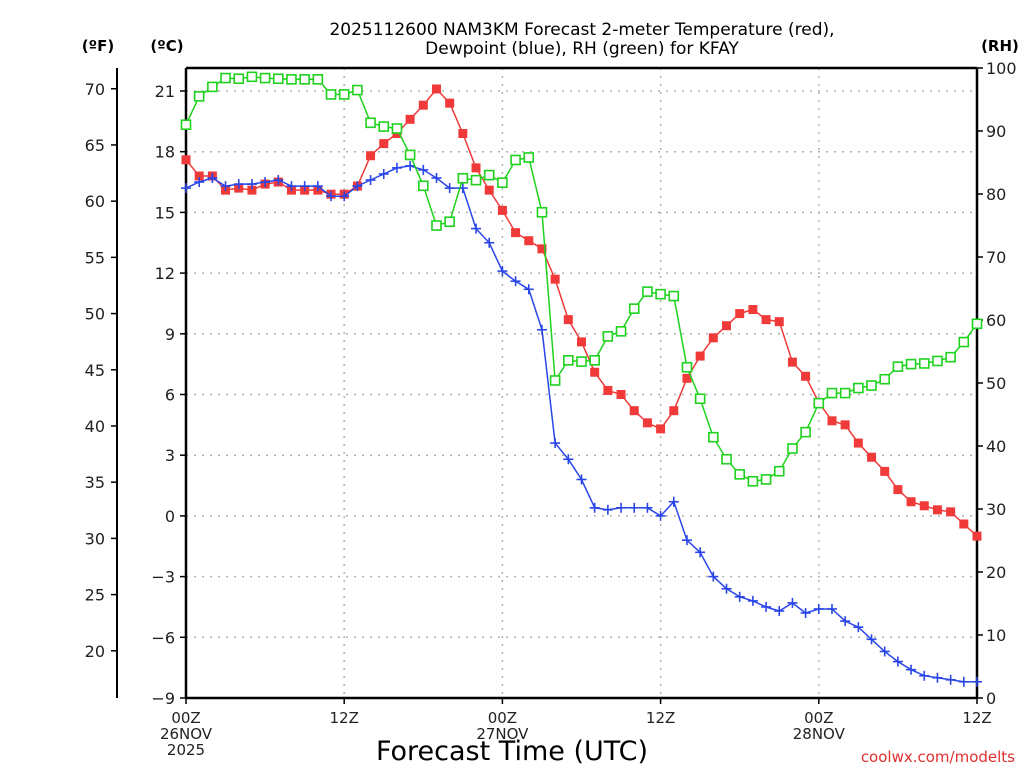 The width and height of the screenshot is (1024, 768). What do you see at coordinates (996, 383) in the screenshot?
I see `rh-tick-label: 50` at bounding box center [996, 383].